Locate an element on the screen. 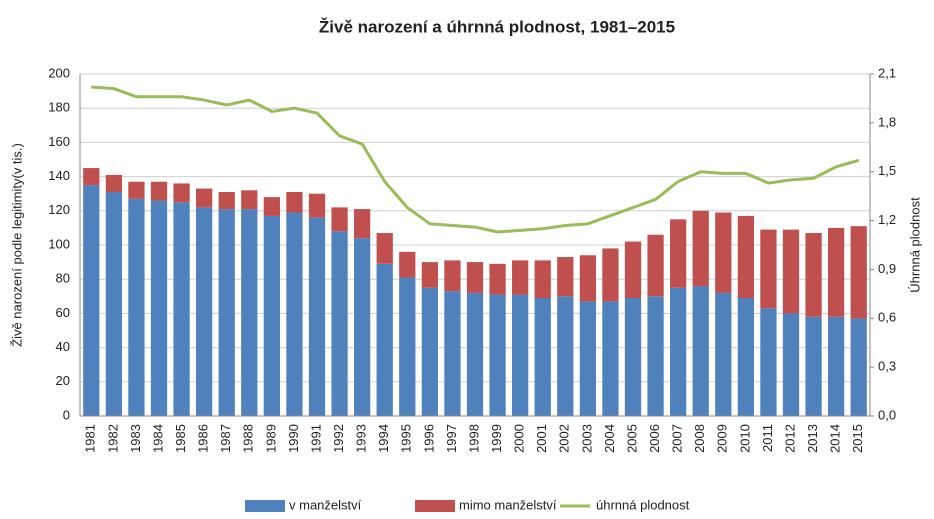 The height and width of the screenshot is (519, 934). x-tick-label: 2011 is located at coordinates (767, 438).